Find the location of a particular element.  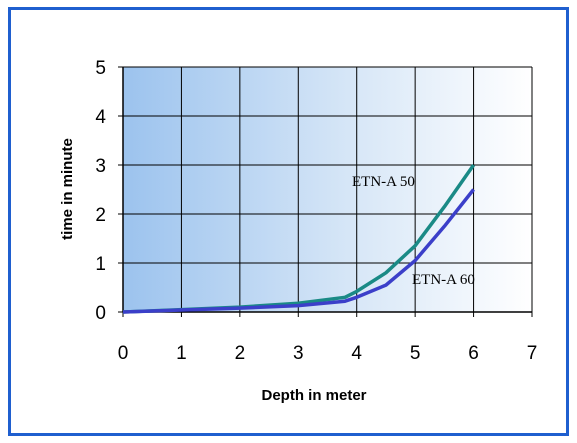

x-axis-label: Depth in meter is located at coordinates (313, 395).